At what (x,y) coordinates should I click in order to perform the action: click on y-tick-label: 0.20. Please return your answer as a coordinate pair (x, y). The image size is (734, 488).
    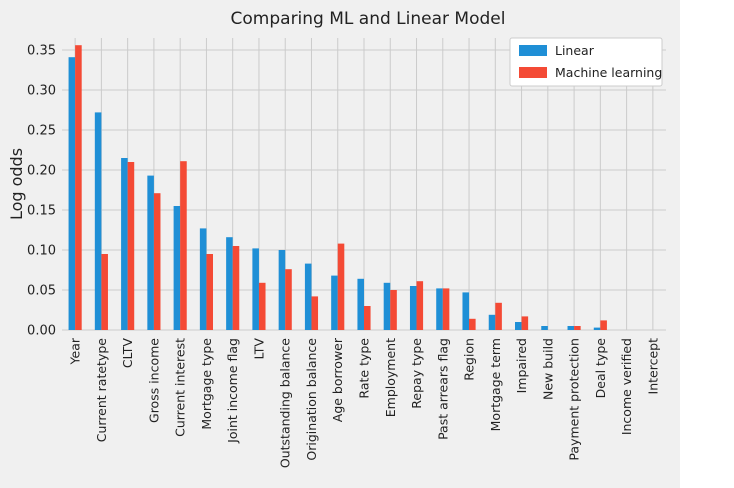
    Looking at the image, I should click on (41, 171).